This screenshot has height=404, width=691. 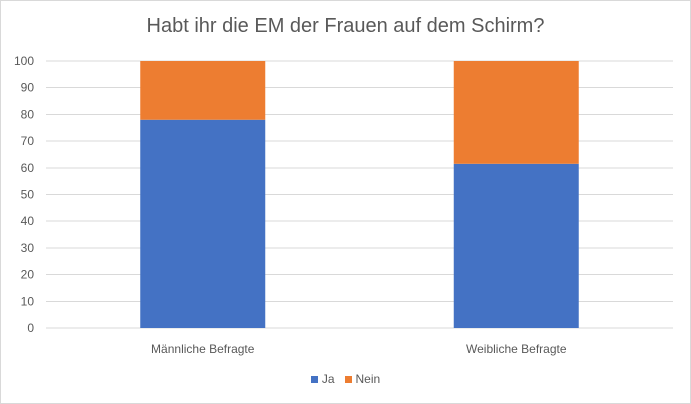 What do you see at coordinates (28, 195) in the screenshot?
I see `y-tick-label: 50` at bounding box center [28, 195].